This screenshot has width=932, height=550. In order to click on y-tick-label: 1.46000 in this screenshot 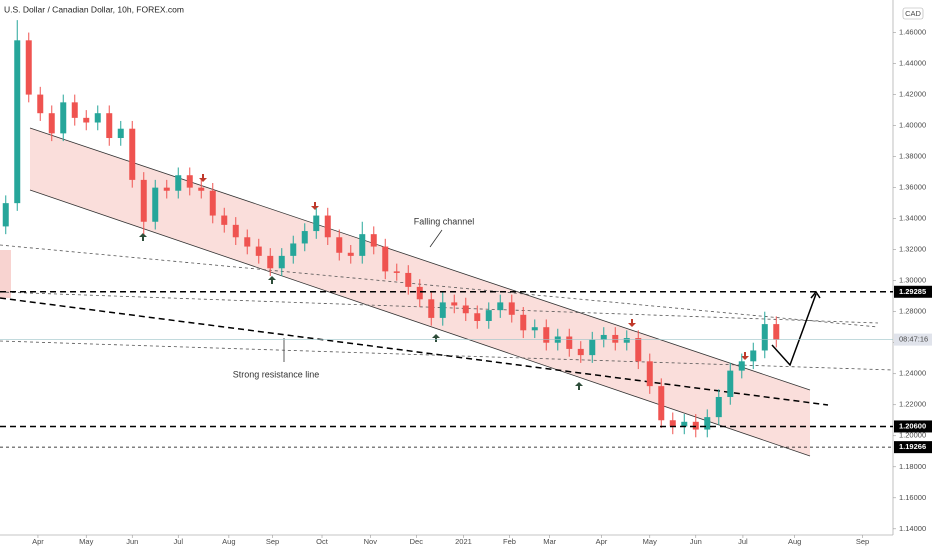, I will do `click(912, 32)`.